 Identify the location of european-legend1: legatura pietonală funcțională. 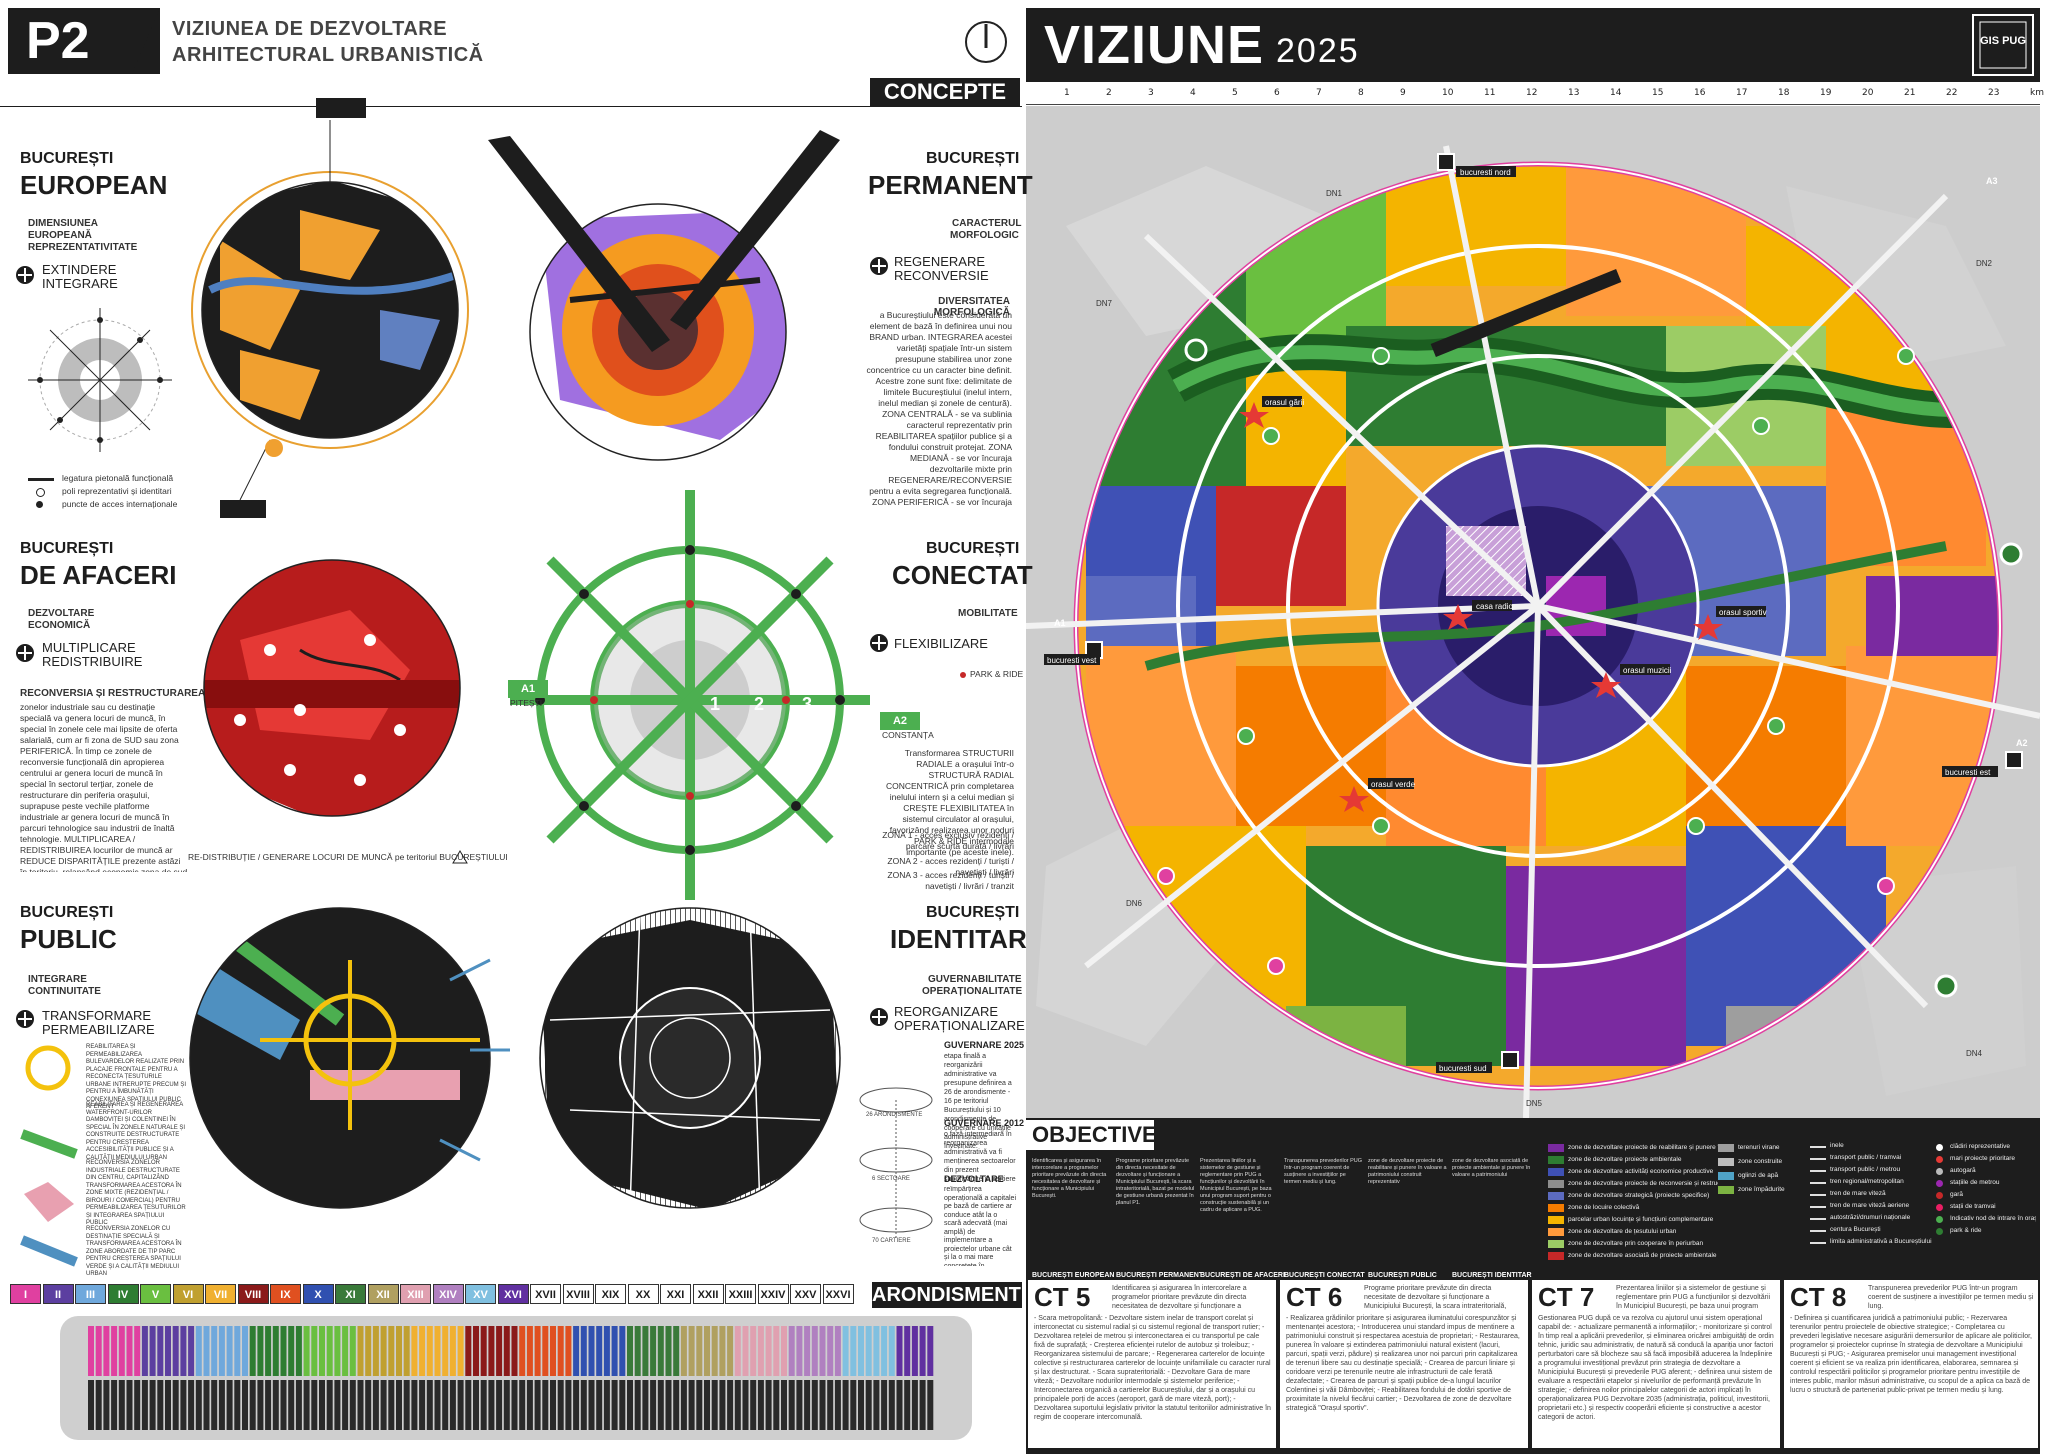
(118, 478).